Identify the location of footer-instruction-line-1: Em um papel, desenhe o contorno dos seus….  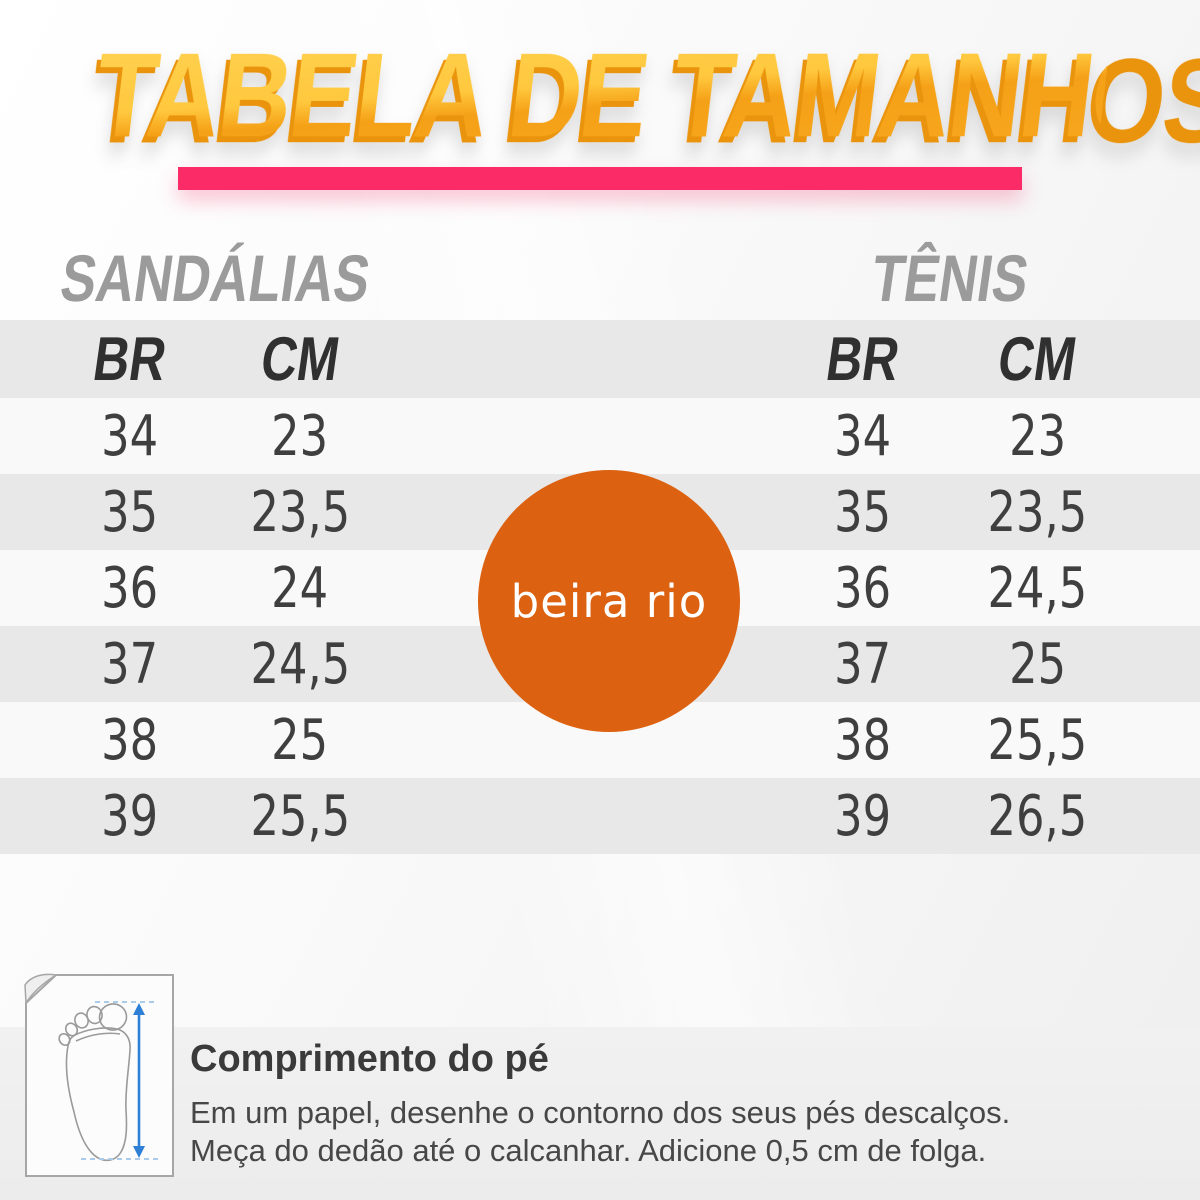
(600, 1112).